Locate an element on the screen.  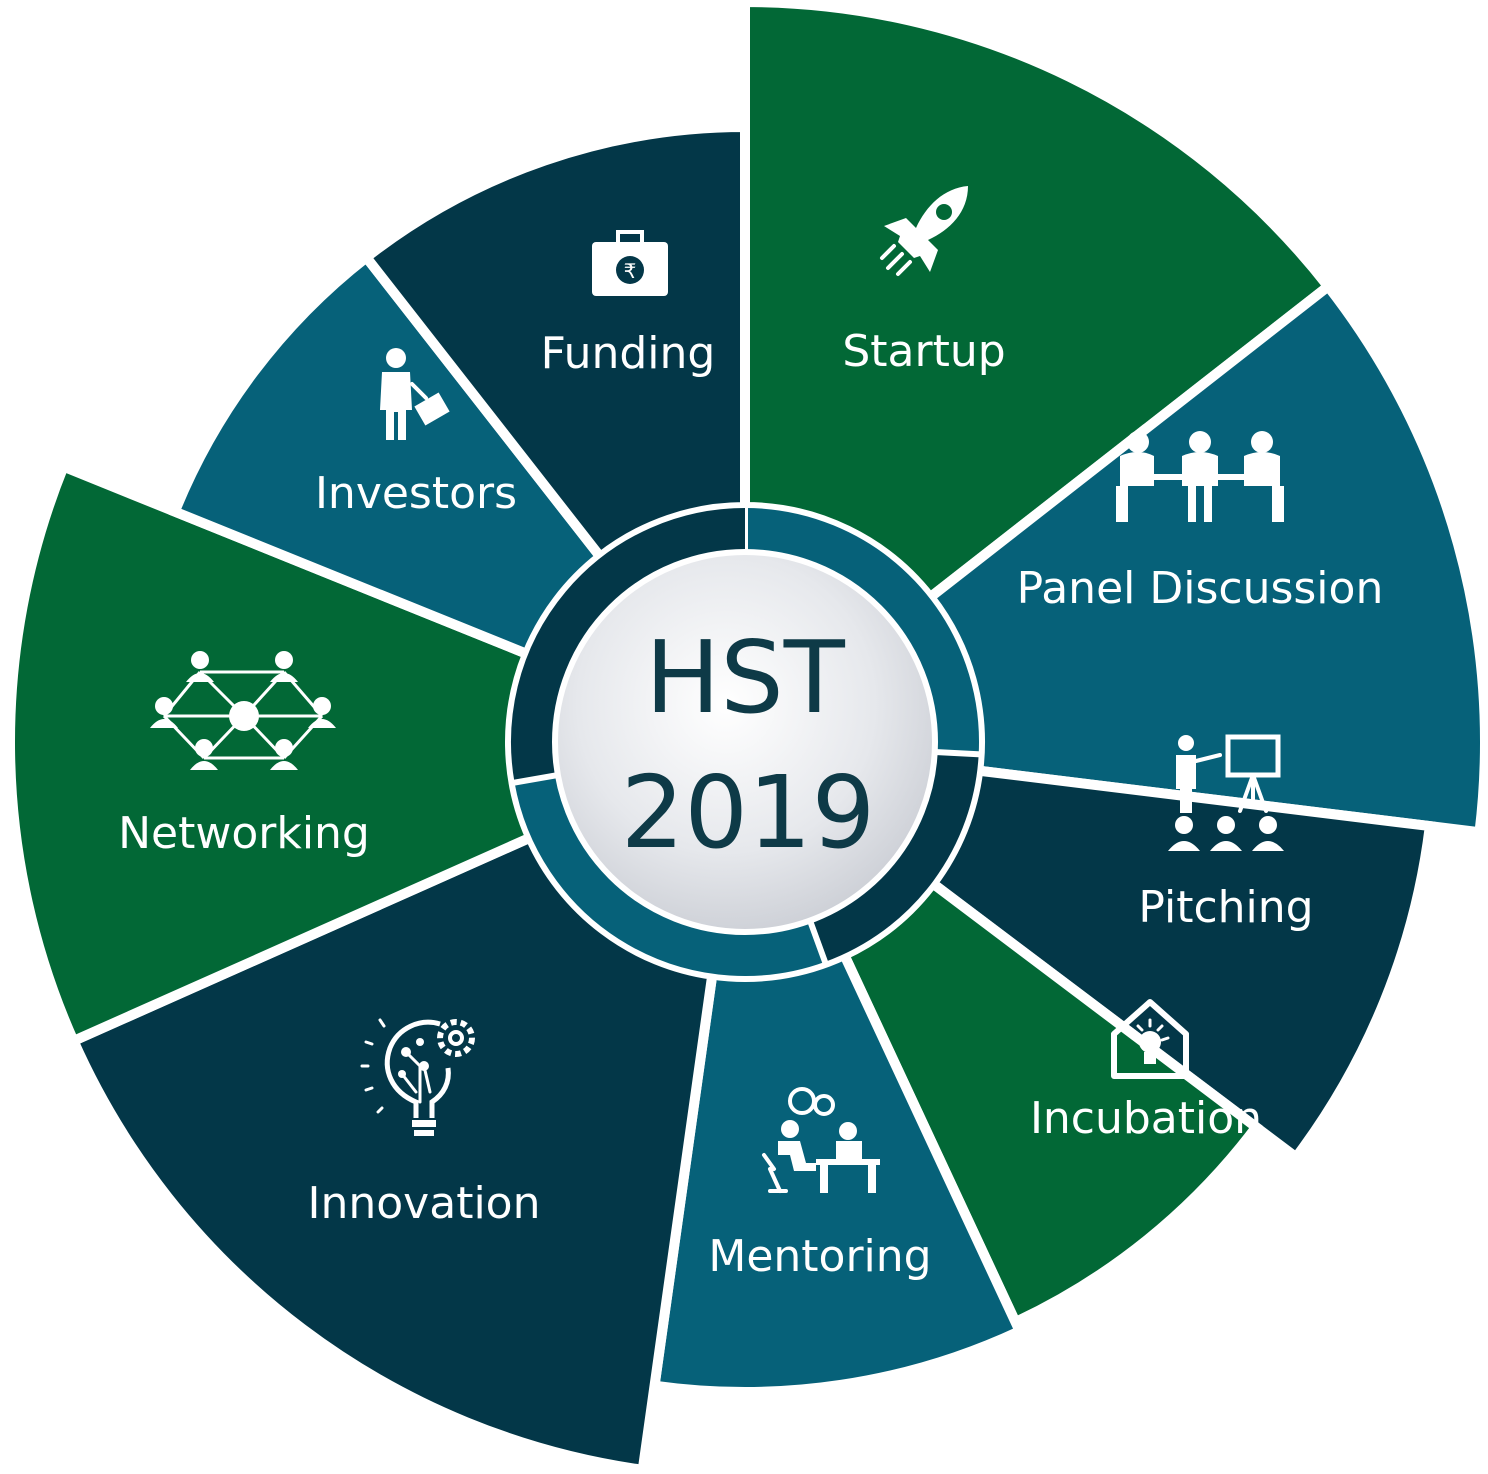
people-network-icon is located at coordinates (243, 710).